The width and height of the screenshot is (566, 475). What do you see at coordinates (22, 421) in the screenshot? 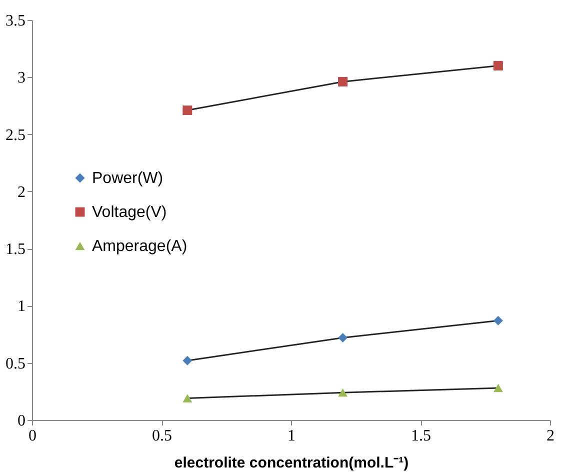
I see `y-tick-label: 0` at bounding box center [22, 421].